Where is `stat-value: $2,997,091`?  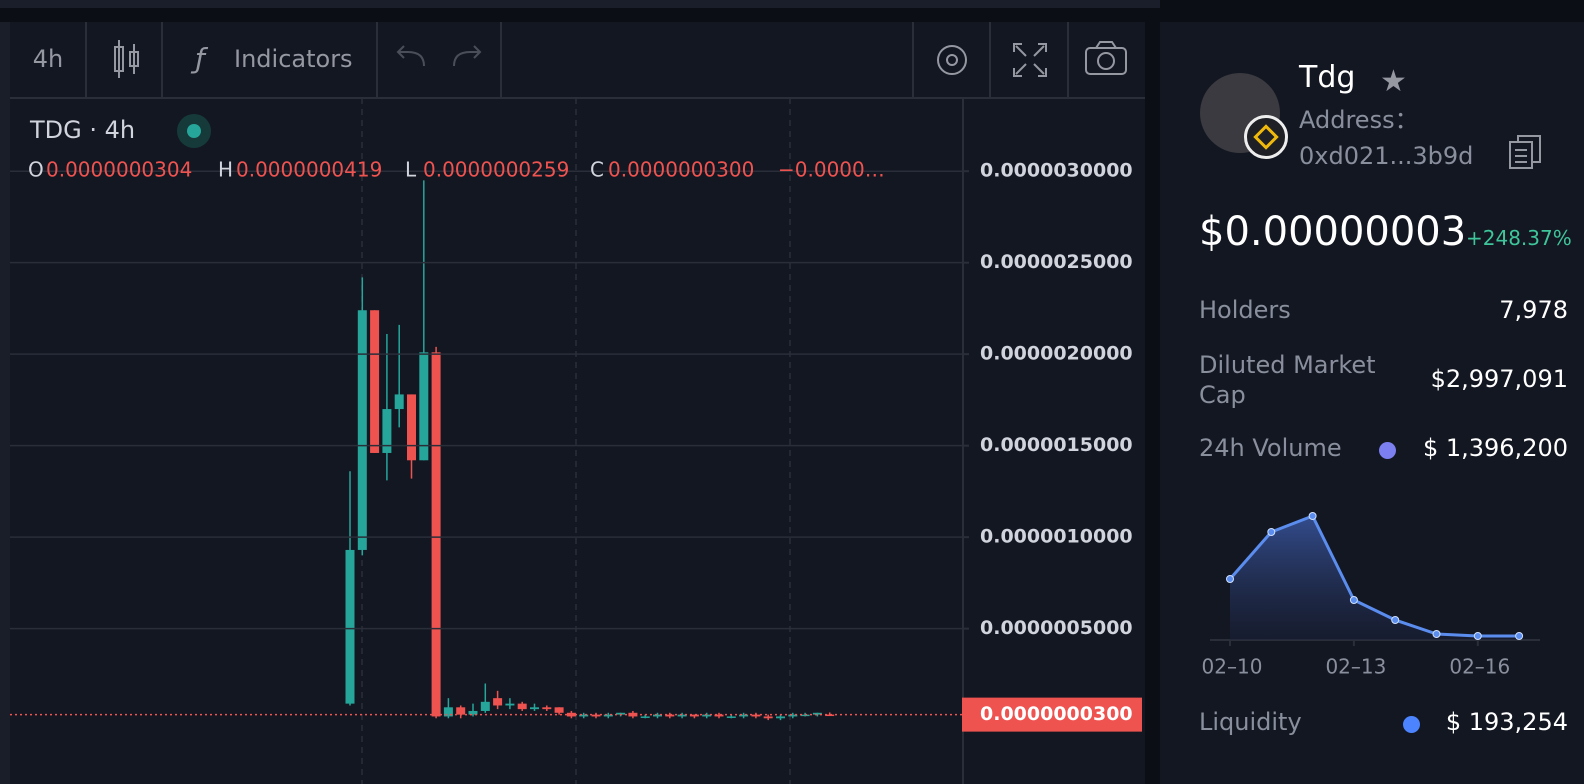
stat-value: $2,997,091 is located at coordinates (1499, 379).